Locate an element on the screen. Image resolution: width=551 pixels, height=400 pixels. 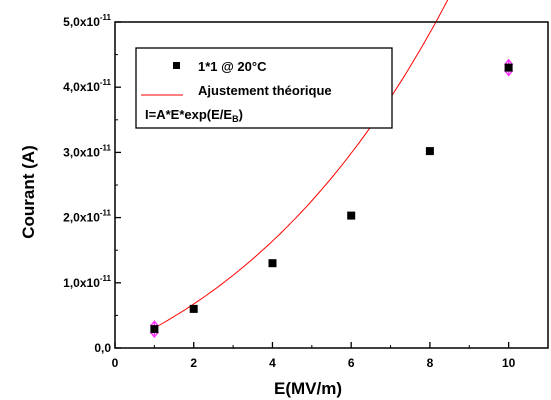
y-tick-label: 5,0x10⁻¹¹ is located at coordinates (87, 21).